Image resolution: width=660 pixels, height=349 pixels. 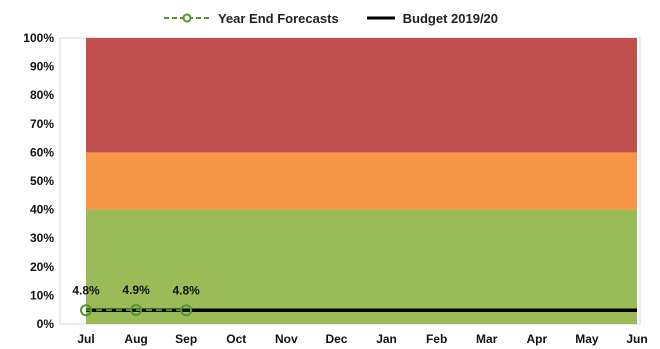 I want to click on y-tick-label: 90%, so click(x=42, y=67).